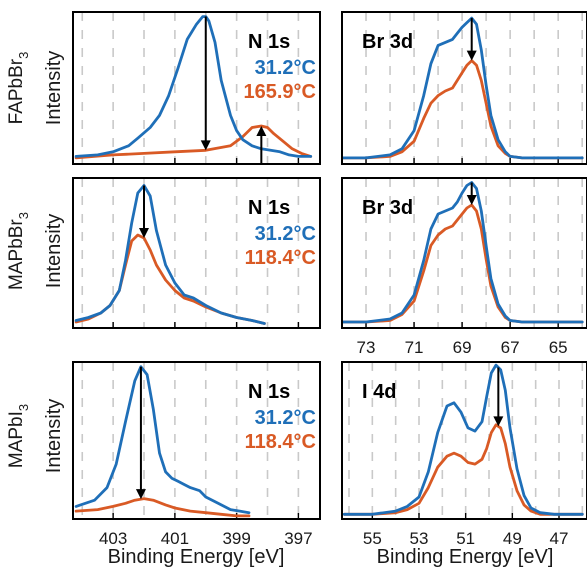  Describe the element at coordinates (280, 92) in the screenshot. I see `legend-entry-high-temp: 165.9°C` at that location.